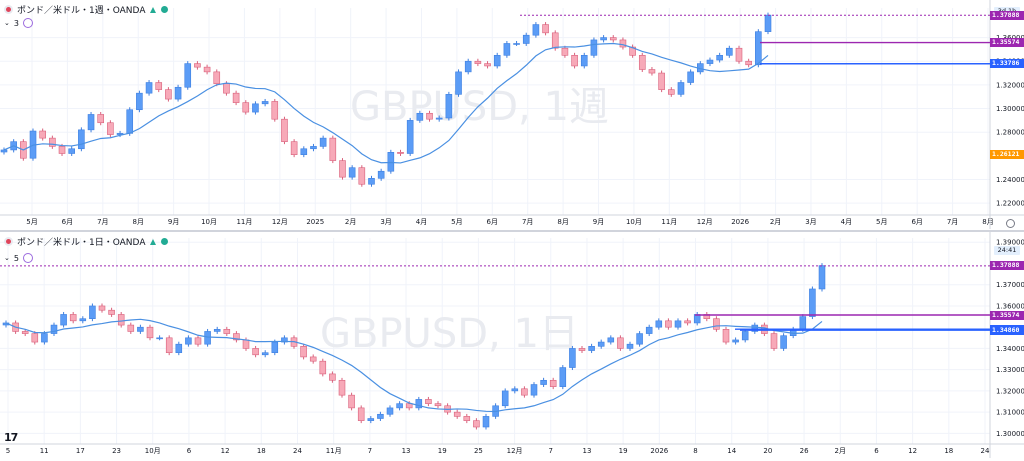 Image resolution: width=1024 pixels, height=461 pixels. Describe the element at coordinates (840, 451) in the screenshot. I see `time-axis-label: 2月` at that location.